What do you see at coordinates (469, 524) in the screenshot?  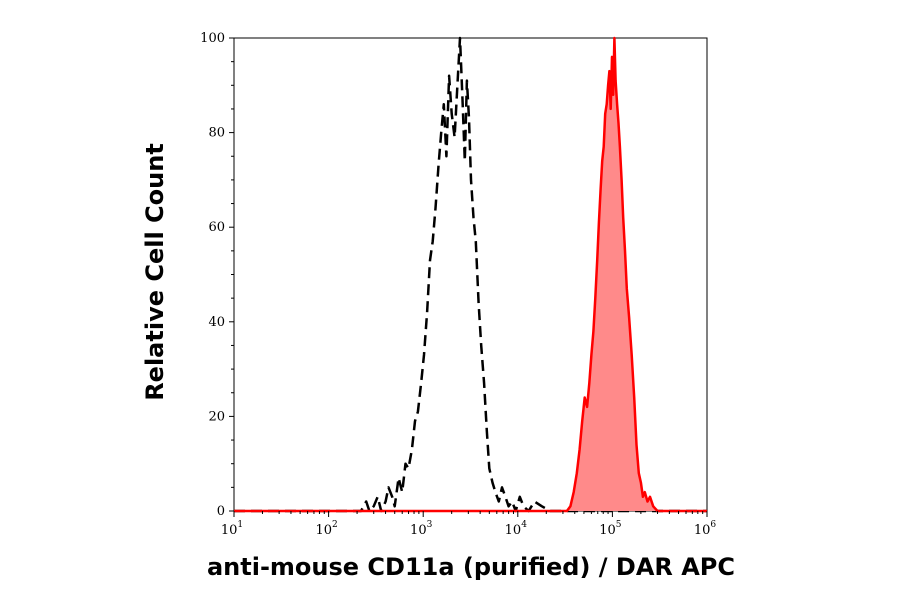 I see `x-axis-ticks: 10¹ 10² 10³ 10⁴ 10⁵ 10⁶` at bounding box center [469, 524].